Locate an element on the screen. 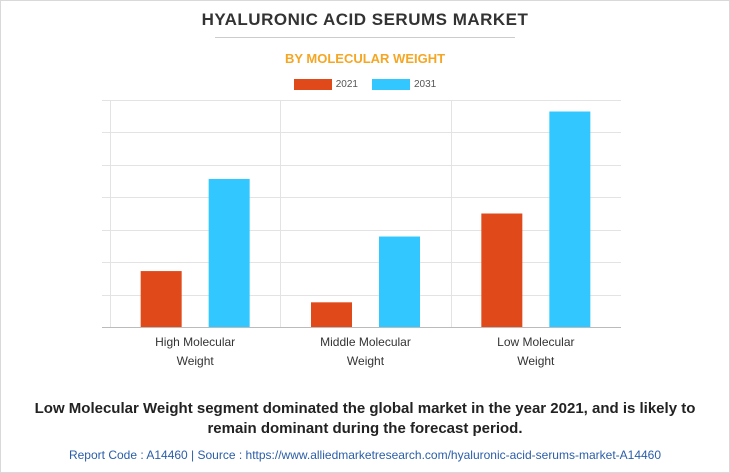 This screenshot has width=730, height=473. legend-item-2031: 2031 is located at coordinates (404, 84).